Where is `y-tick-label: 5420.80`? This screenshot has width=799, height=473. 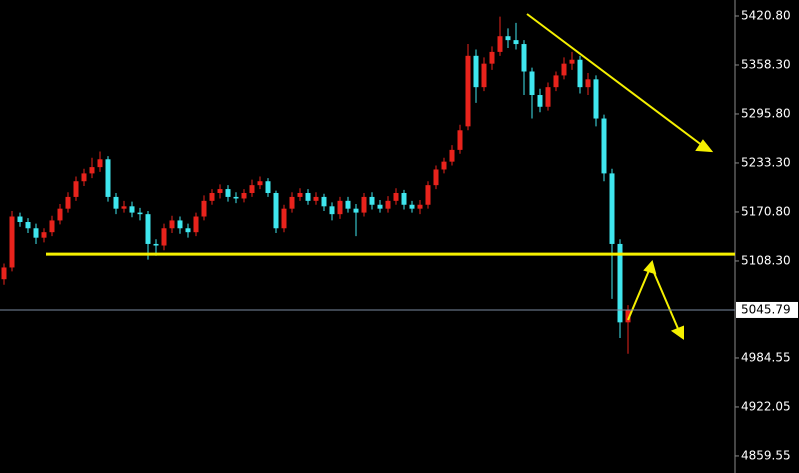
y-tick-label: 5420.80 is located at coordinates (766, 15).